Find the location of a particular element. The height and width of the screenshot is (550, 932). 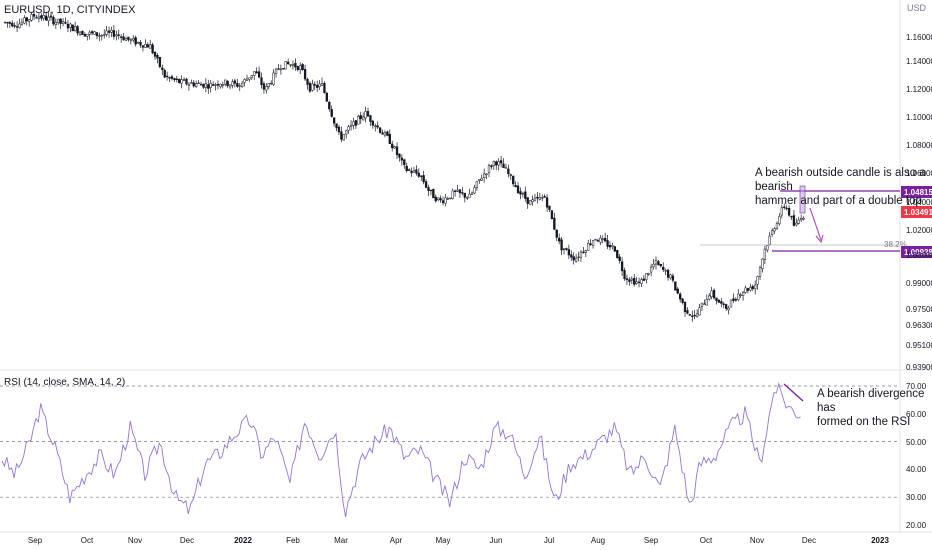

support-price-badge-text: 1.00938 is located at coordinates (918, 252).